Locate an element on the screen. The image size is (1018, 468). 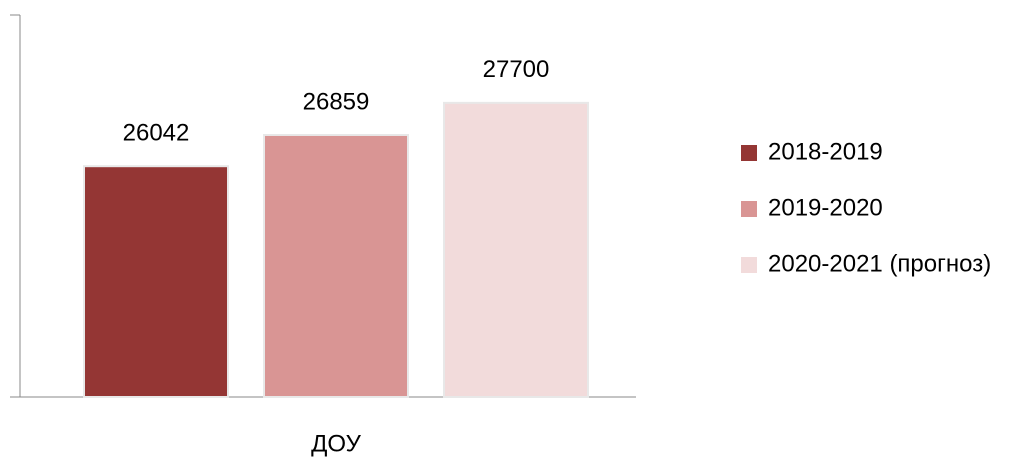
data-label: 26859 is located at coordinates (336, 101).